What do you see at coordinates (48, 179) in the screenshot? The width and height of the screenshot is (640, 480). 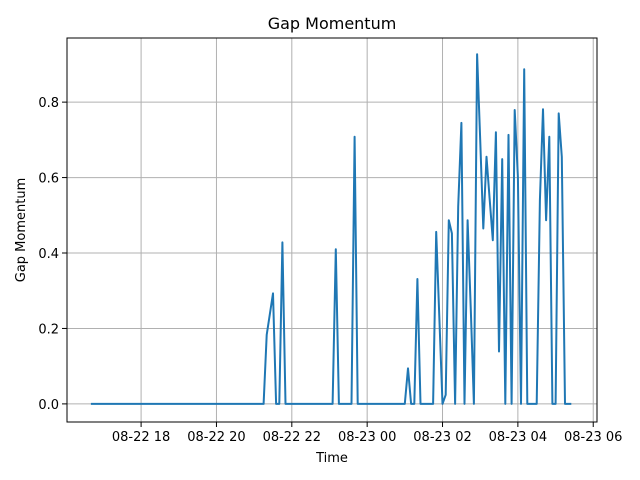 I see `y-tick-label: 0.6` at bounding box center [48, 179].